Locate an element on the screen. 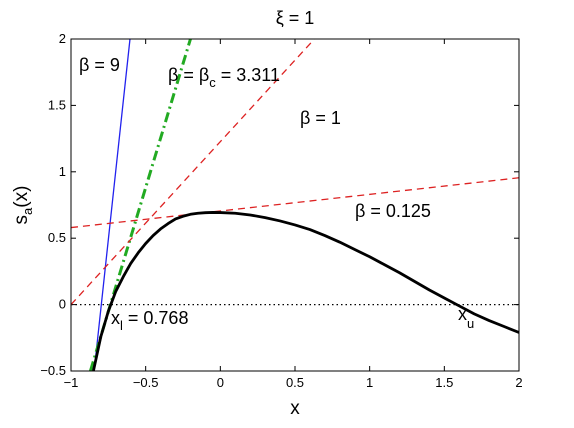 Image resolution: width=574 pixels, height=428 pixels. x-tick-label: −0.5 is located at coordinates (146, 382).